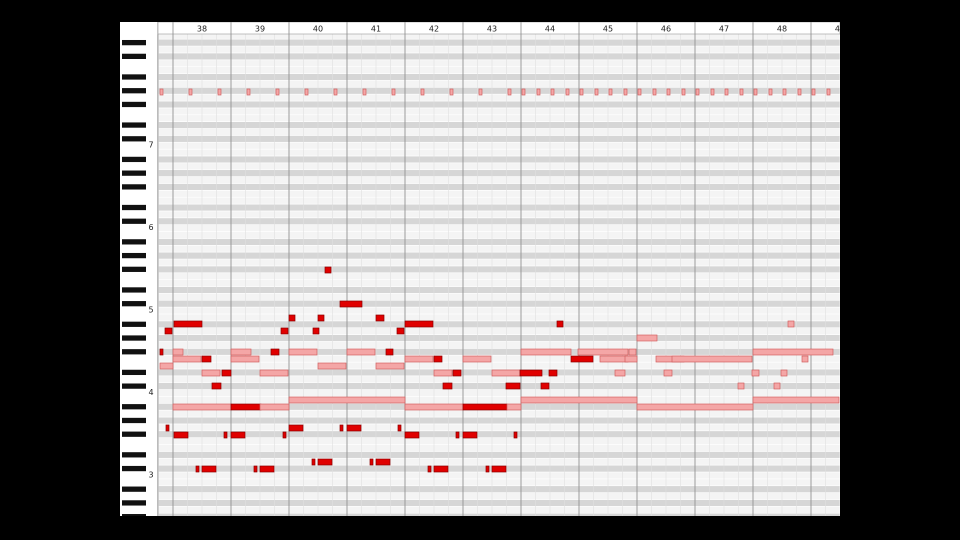 This screenshot has width=960, height=540. What do you see at coordinates (840, 29) in the screenshot?
I see `measure-number: 49` at bounding box center [840, 29].